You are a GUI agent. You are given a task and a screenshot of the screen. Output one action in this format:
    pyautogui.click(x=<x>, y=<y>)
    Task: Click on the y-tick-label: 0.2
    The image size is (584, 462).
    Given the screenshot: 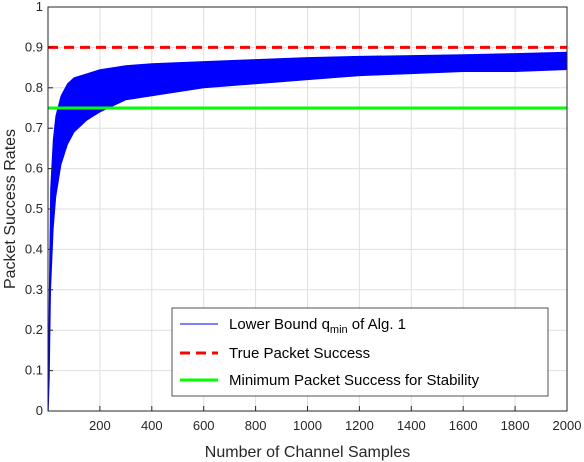 What is the action you would take?
    pyautogui.click(x=34, y=329)
    